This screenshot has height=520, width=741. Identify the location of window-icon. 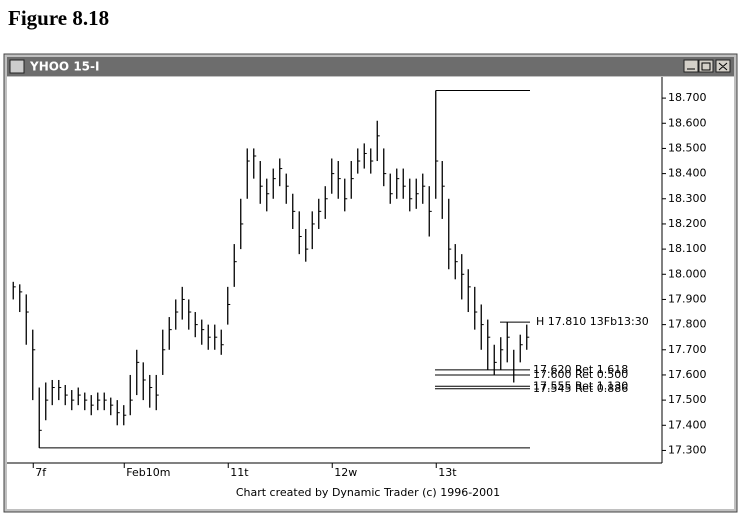
(17, 66).